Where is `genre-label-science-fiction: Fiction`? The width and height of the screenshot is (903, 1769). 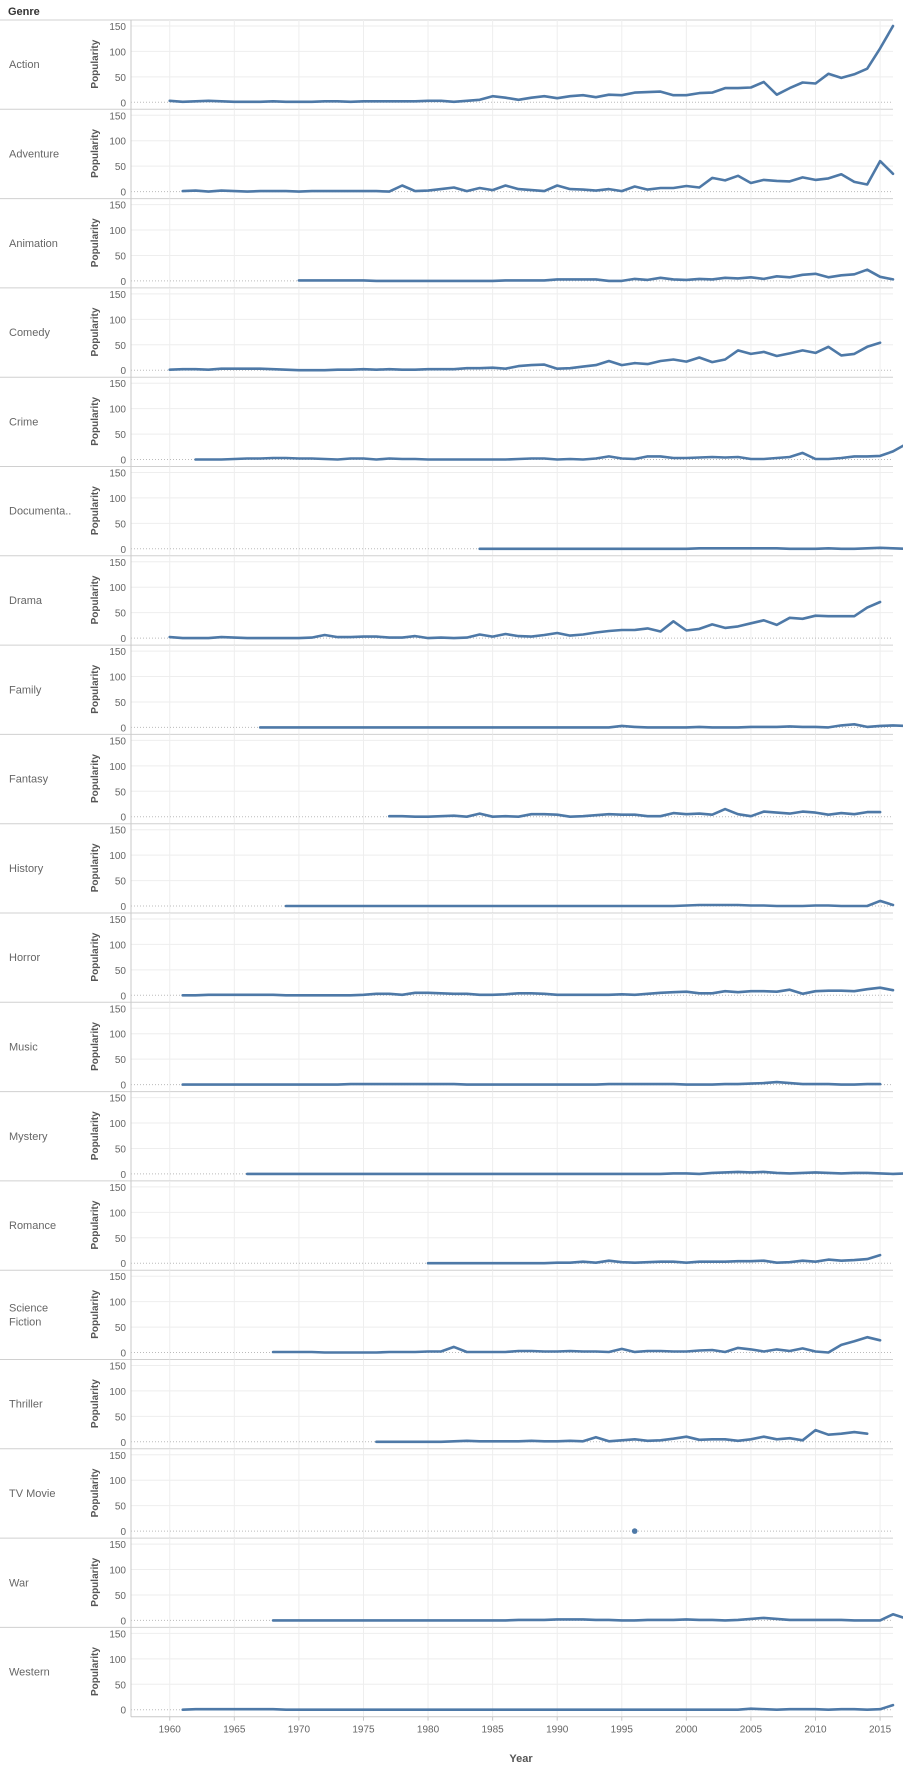 genre-label-science-fiction: Fiction is located at coordinates (25, 1322).